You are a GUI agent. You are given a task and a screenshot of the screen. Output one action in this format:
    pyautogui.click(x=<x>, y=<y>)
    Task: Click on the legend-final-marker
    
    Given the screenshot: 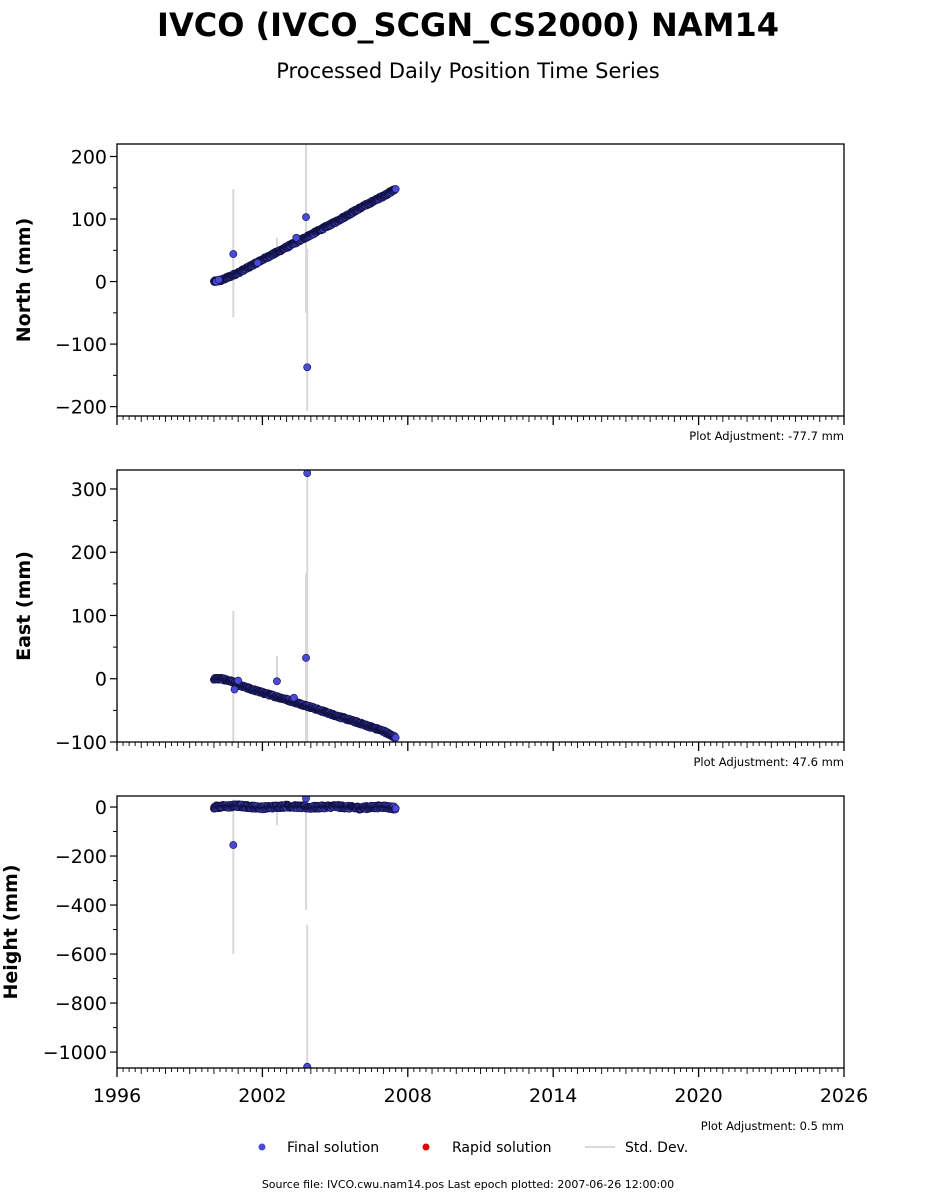 What is the action you would take?
    pyautogui.click(x=262, y=1147)
    